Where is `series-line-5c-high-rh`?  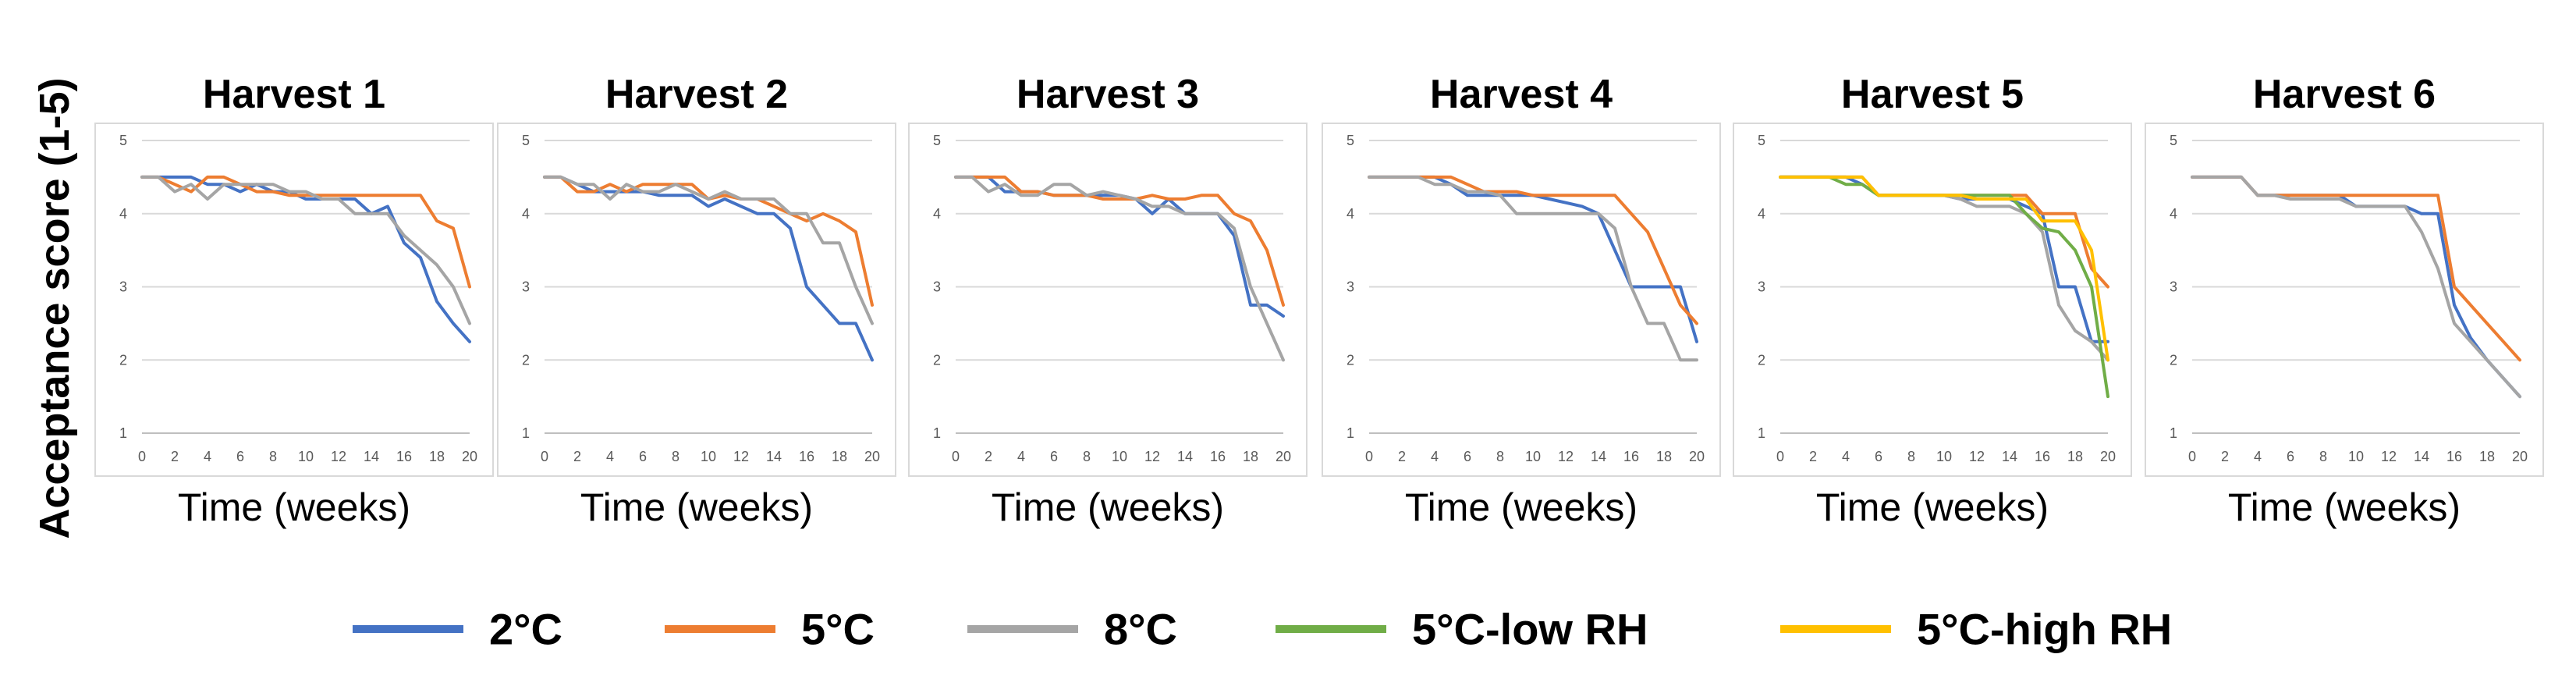 series-line-5c-high-rh is located at coordinates (1944, 268).